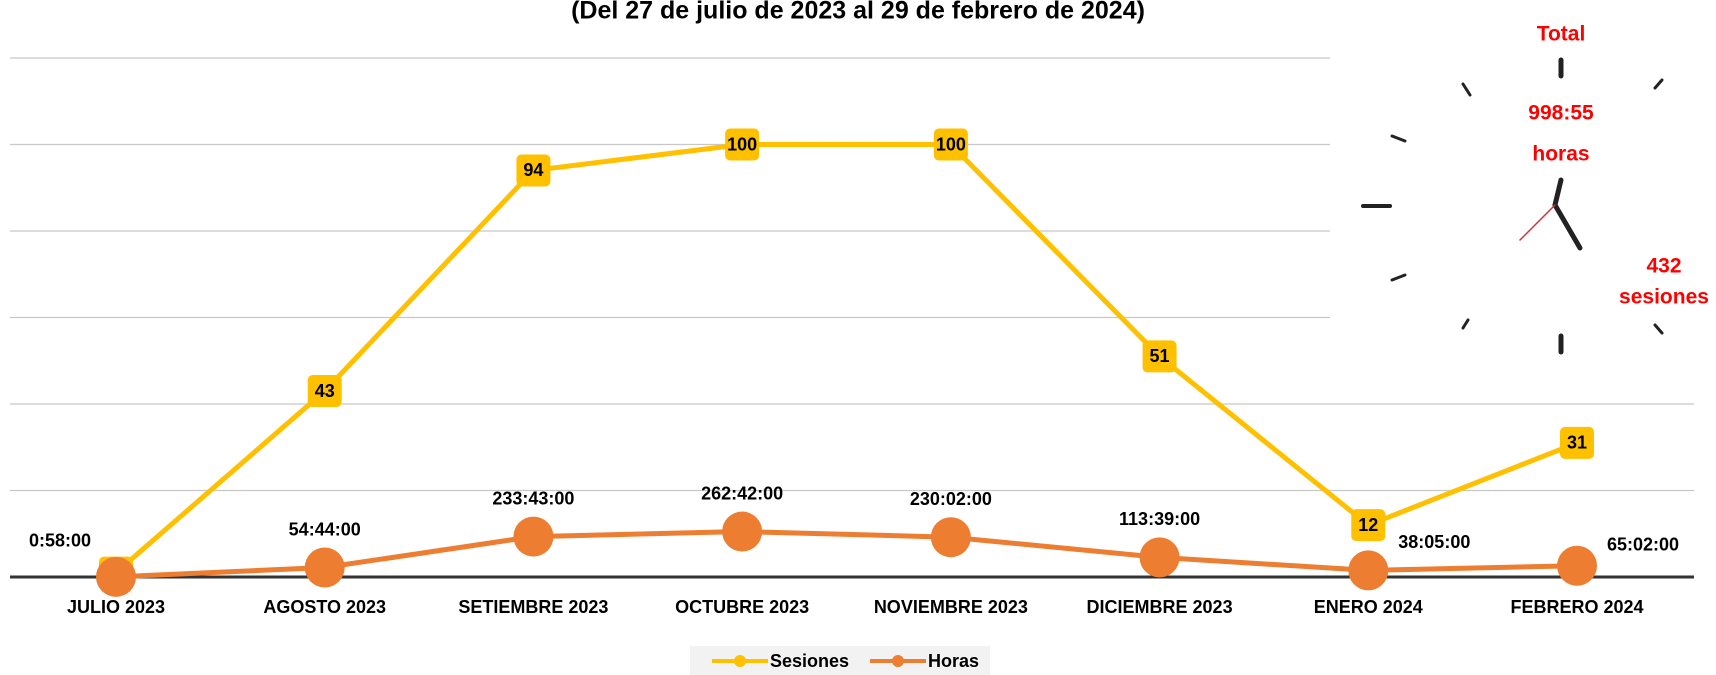 This screenshot has width=1716, height=675. Describe the element at coordinates (116, 607) in the screenshot. I see `x-tick-label: JULIO 2023` at that location.